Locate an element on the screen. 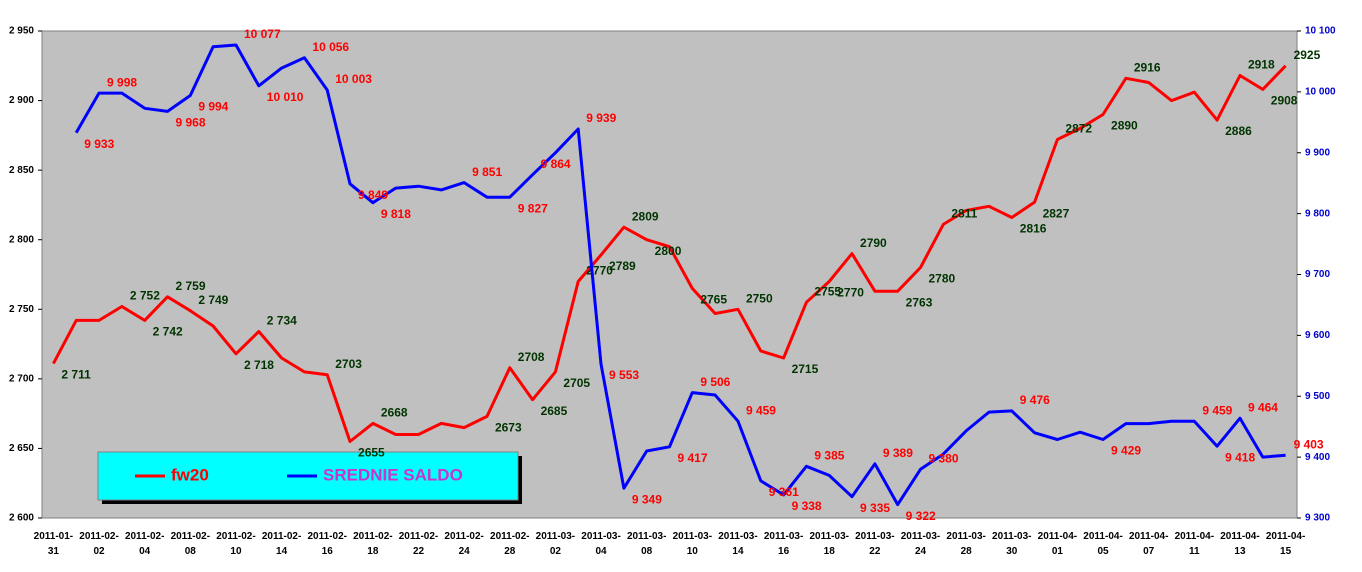 Image resolution: width=1362 pixels, height=572 pixels. x-tick-label: 2011-02-02 is located at coordinates (98, 544).